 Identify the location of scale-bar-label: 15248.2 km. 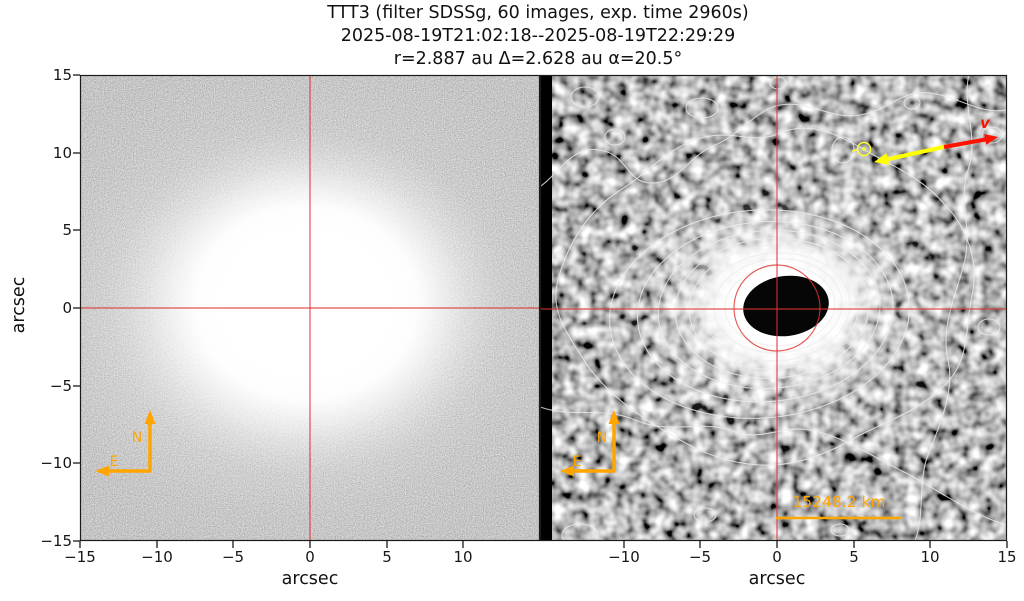
(838, 502).